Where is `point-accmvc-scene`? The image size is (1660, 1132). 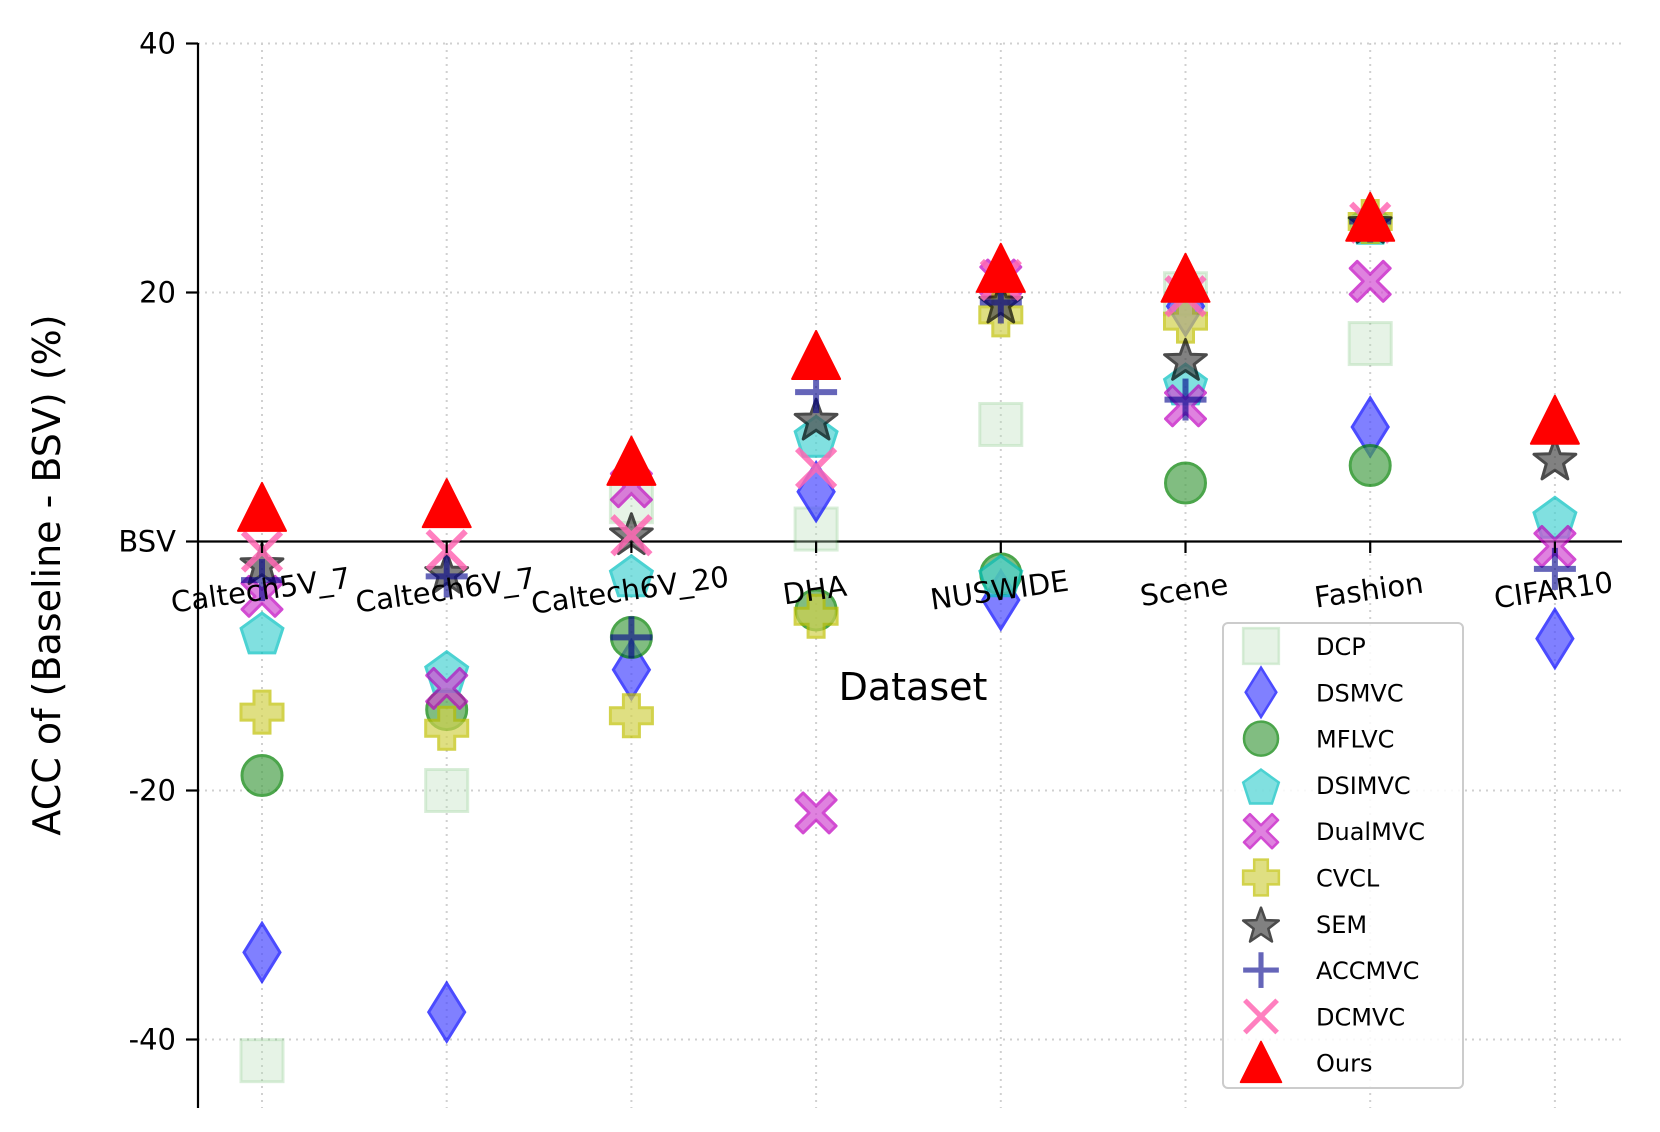
point-accmvc-scene is located at coordinates (1185, 399).